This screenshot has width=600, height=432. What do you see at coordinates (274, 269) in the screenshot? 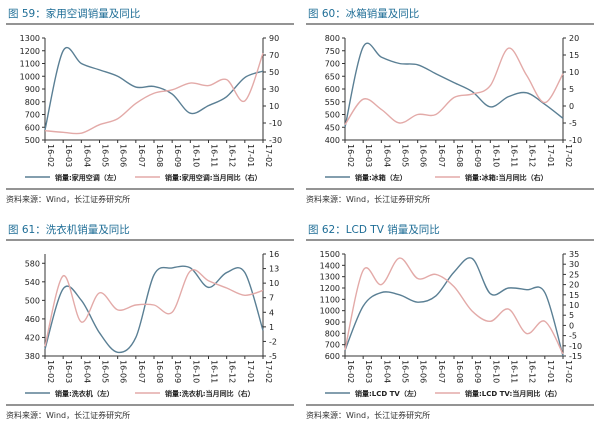
I see `right-tick-label: 13` at bounding box center [274, 269].